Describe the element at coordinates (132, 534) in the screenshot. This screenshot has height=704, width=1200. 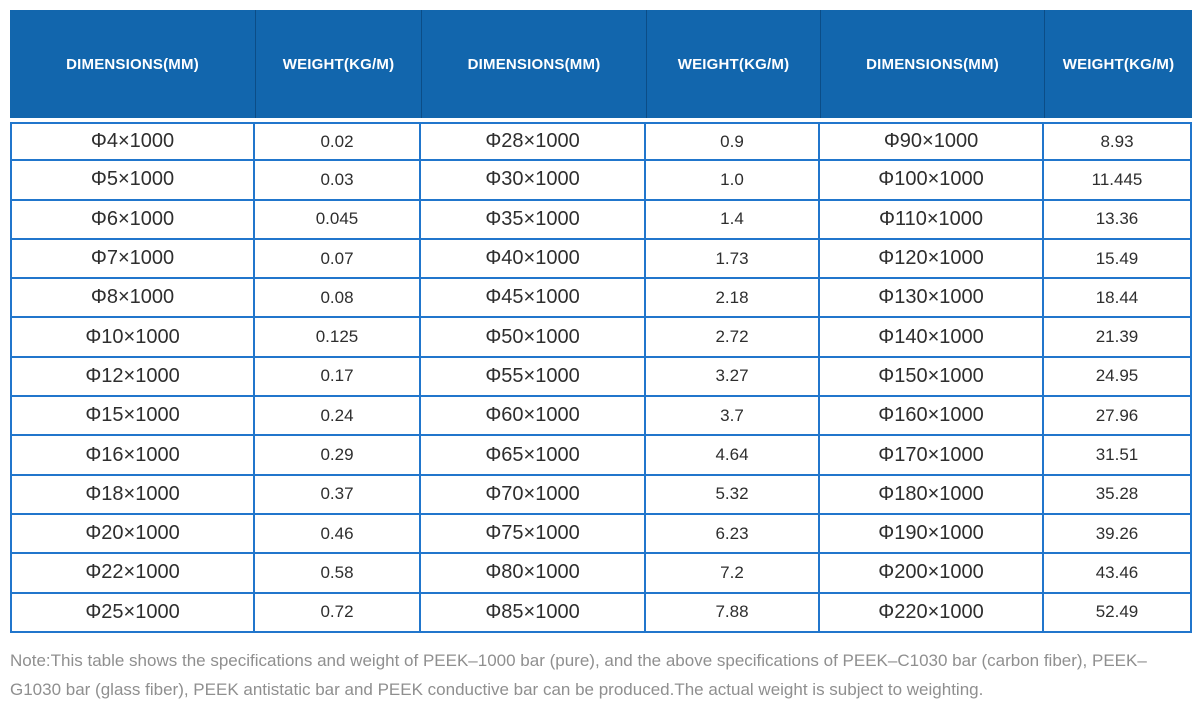
I see `dimension-cell: Φ20×1000` at that location.